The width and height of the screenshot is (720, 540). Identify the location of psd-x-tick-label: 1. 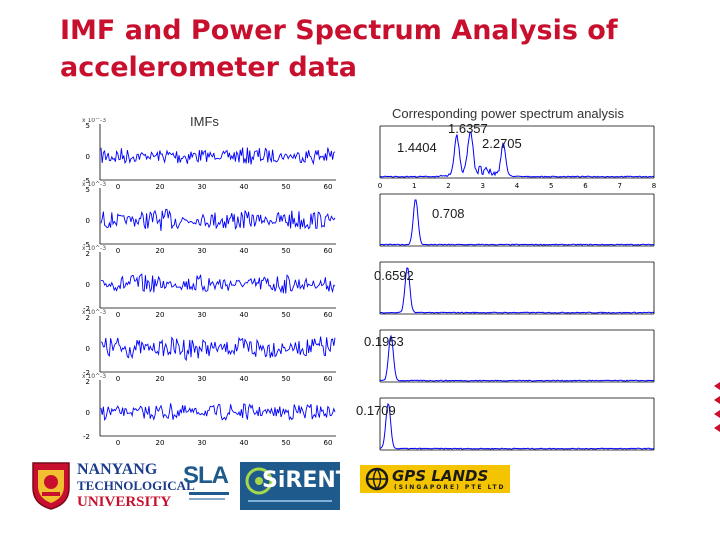
(414, 186).